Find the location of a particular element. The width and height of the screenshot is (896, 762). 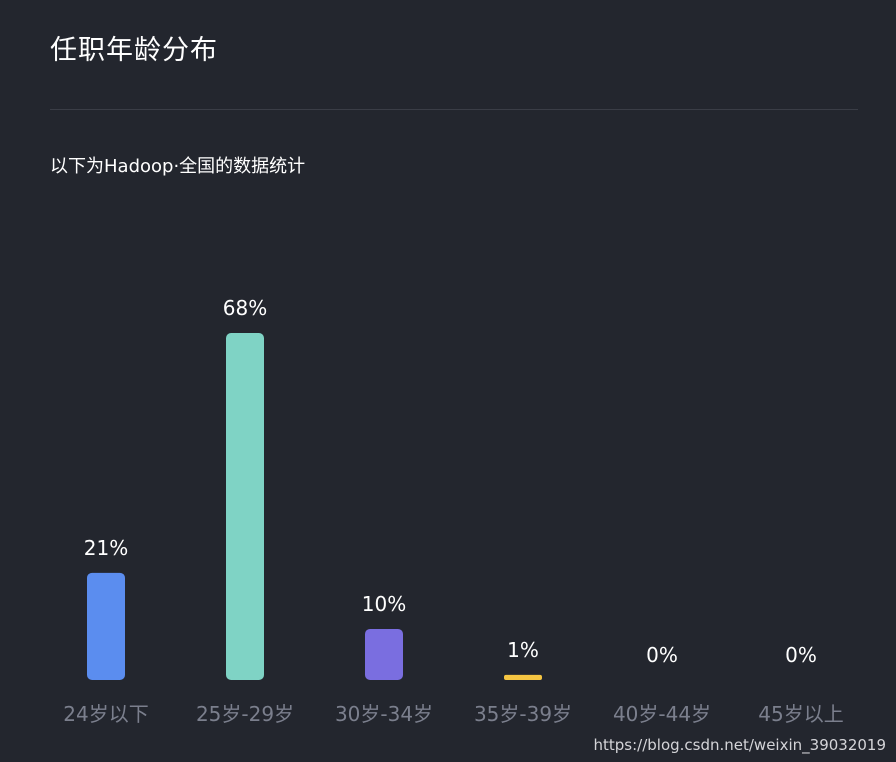

category-label-2: 30岁-34岁 is located at coordinates (384, 714).